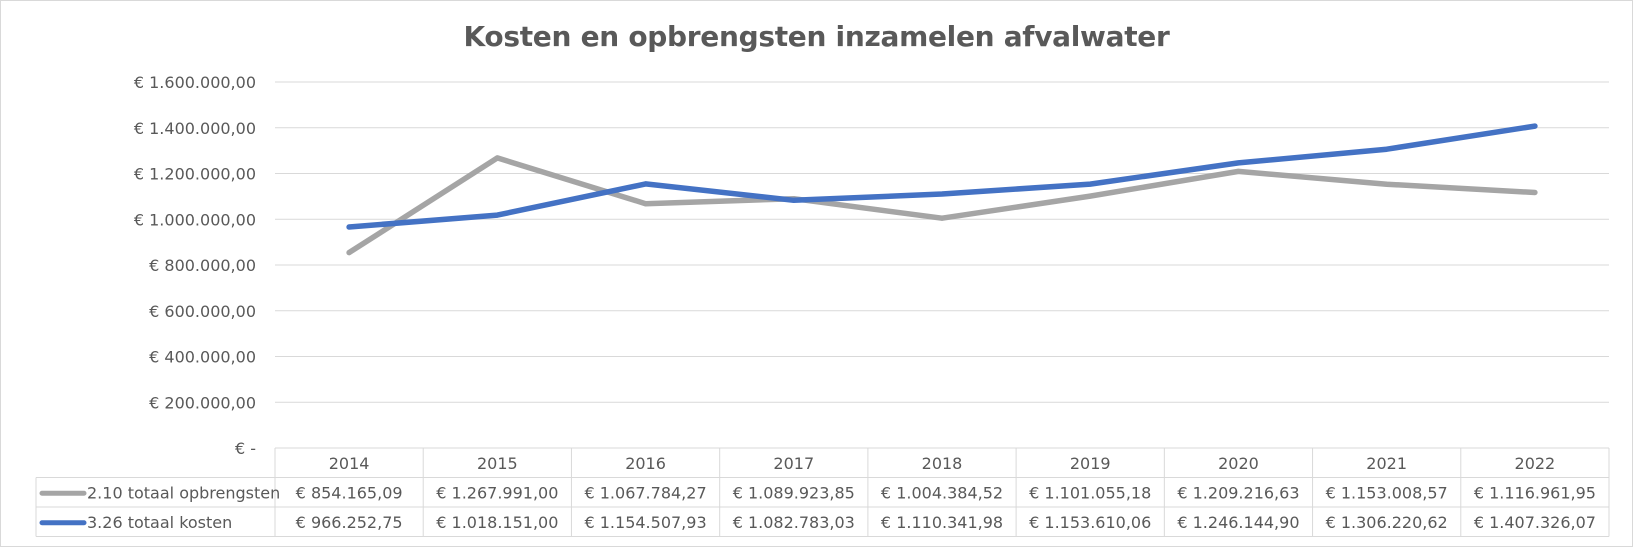 The width and height of the screenshot is (1633, 547). I want to click on data-table-value: € 966.252,75, so click(349, 522).